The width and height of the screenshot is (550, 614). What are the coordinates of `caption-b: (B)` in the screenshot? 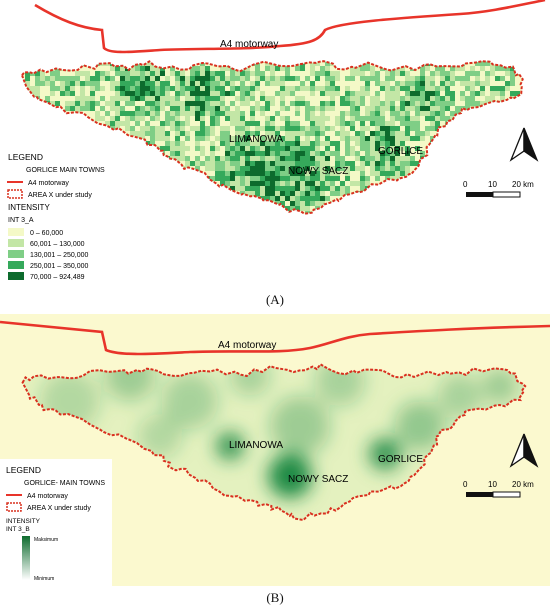 It's located at (275, 597).